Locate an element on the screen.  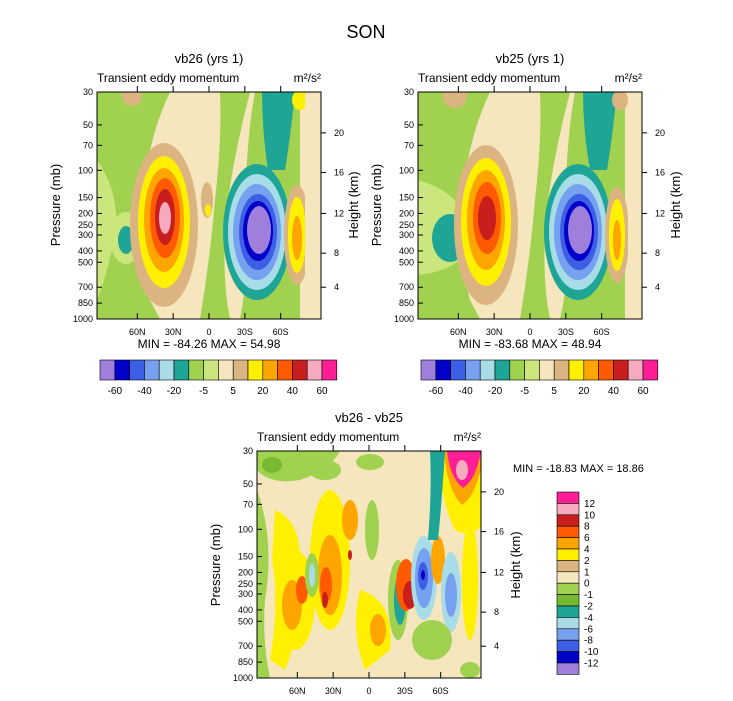
colorbar-label: -2 is located at coordinates (588, 607).